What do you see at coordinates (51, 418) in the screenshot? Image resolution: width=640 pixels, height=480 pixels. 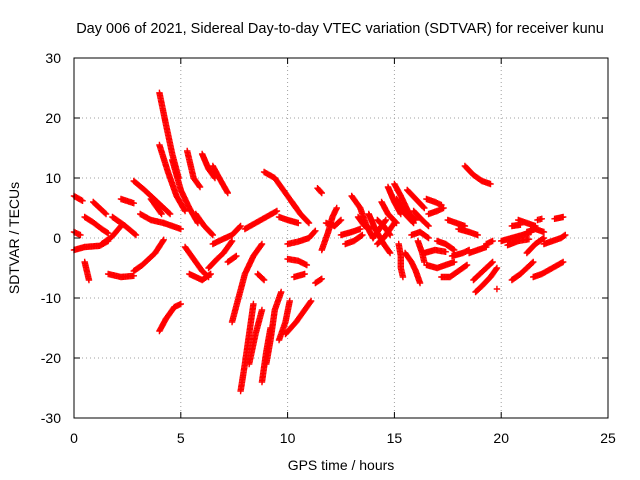 I see `y-tick-label: -30` at bounding box center [51, 418].